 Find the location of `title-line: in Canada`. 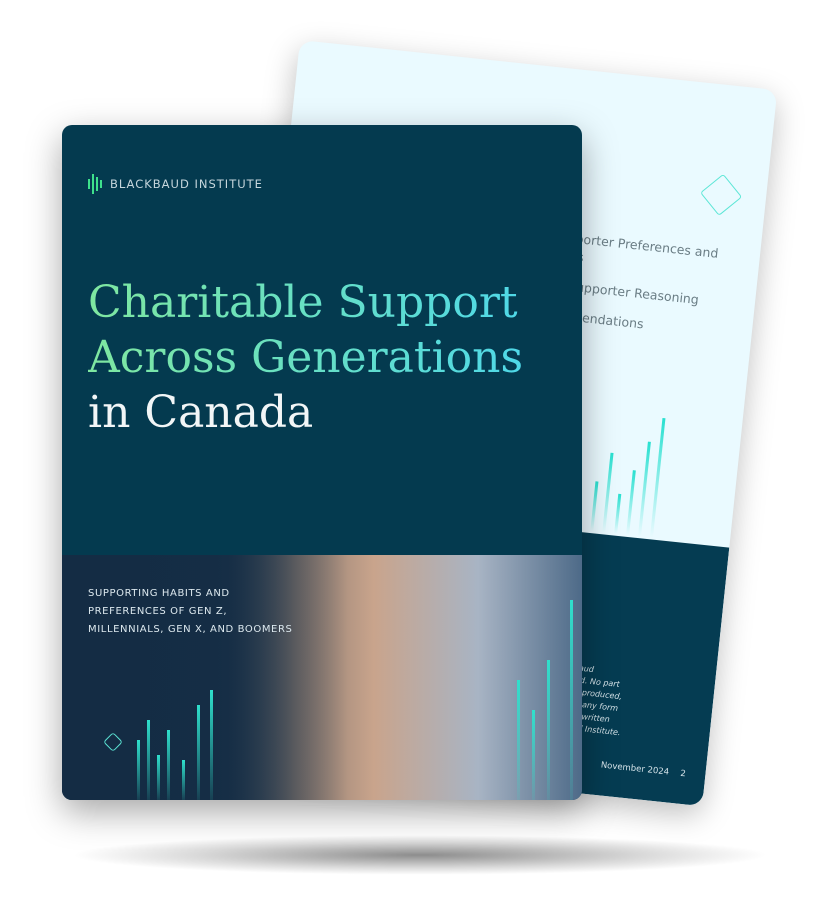

title-line: in Canada is located at coordinates (201, 412).